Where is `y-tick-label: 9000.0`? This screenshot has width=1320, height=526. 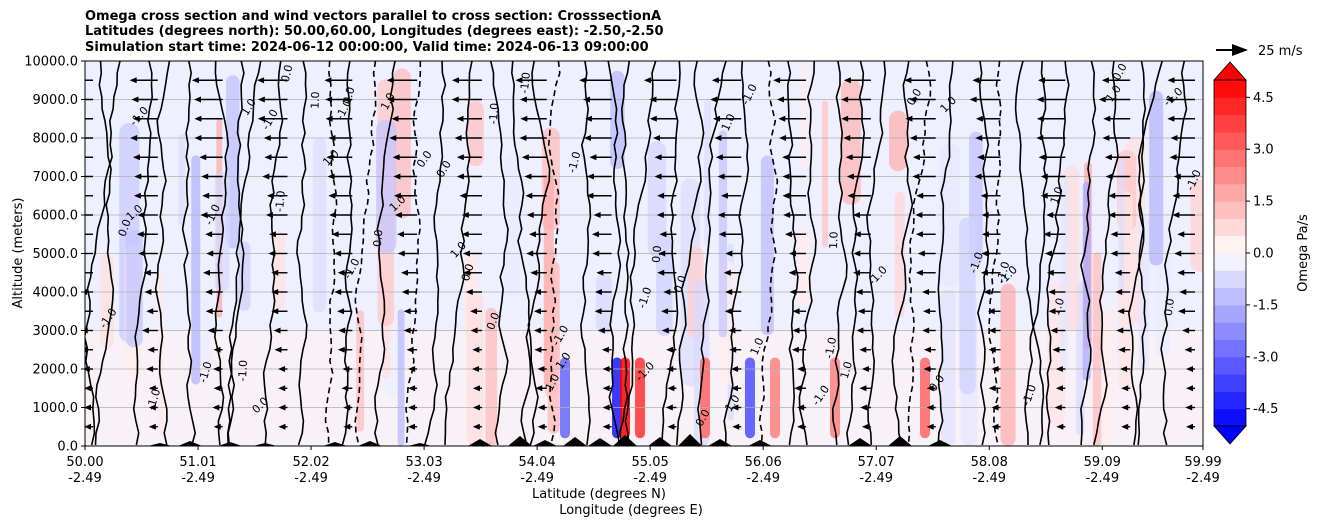 y-tick-label: 9000.0 is located at coordinates (56, 100).